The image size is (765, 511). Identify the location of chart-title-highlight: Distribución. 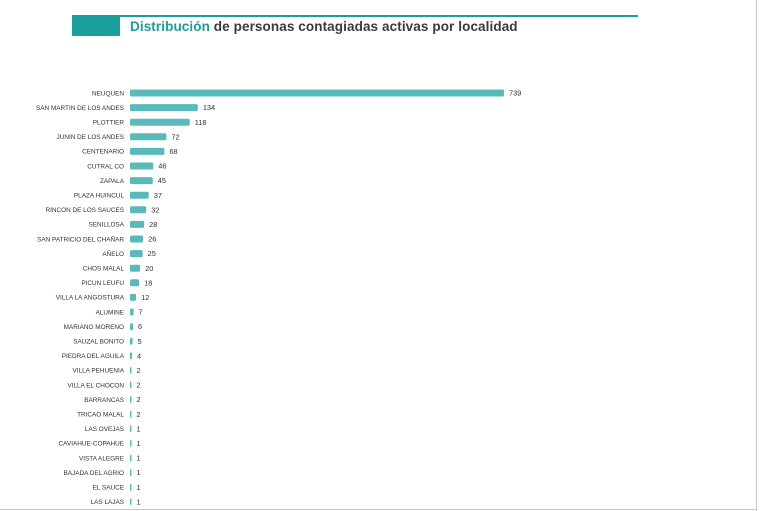
(170, 26).